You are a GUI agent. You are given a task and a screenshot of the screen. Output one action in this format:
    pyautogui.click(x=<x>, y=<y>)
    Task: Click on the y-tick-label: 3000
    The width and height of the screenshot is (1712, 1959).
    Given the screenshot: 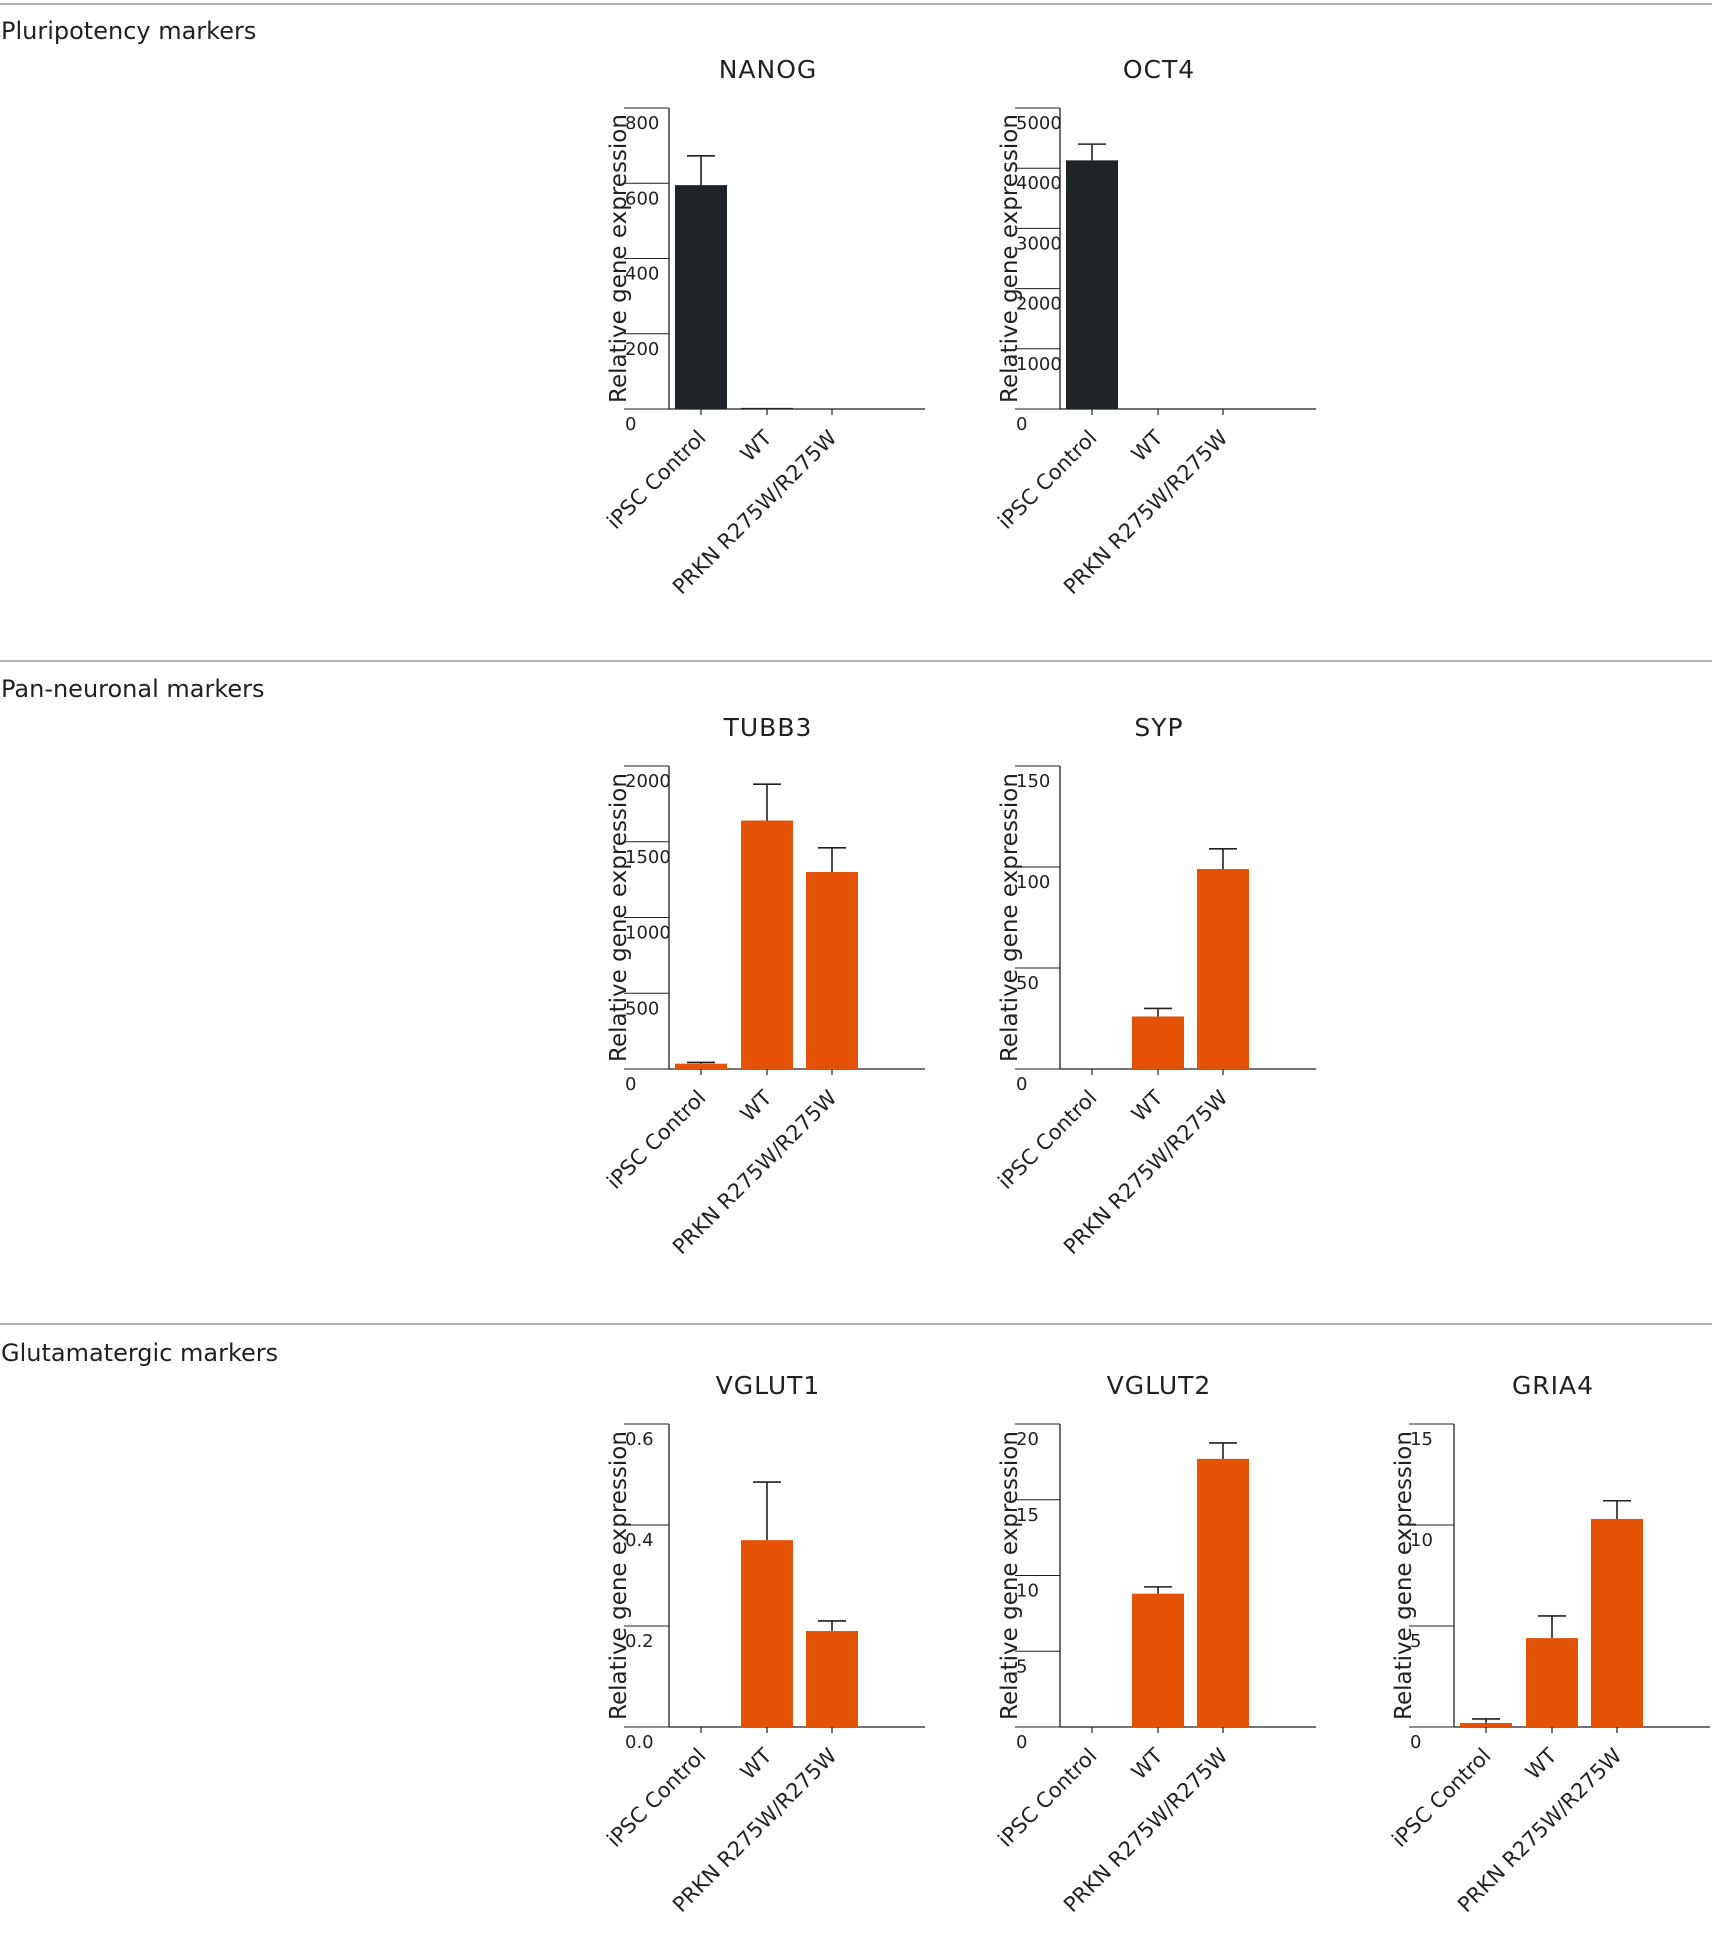 What is the action you would take?
    pyautogui.click(x=1039, y=243)
    